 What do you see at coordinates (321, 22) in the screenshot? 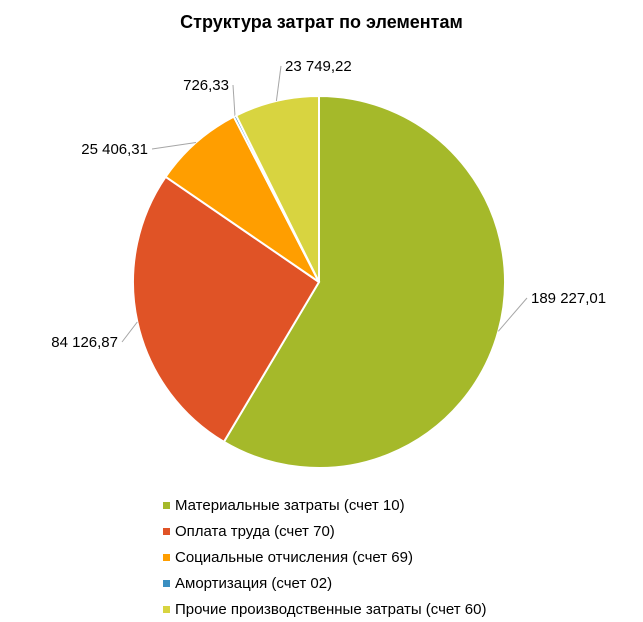
I see `chart-title: Структура затрат по элементам` at bounding box center [321, 22].